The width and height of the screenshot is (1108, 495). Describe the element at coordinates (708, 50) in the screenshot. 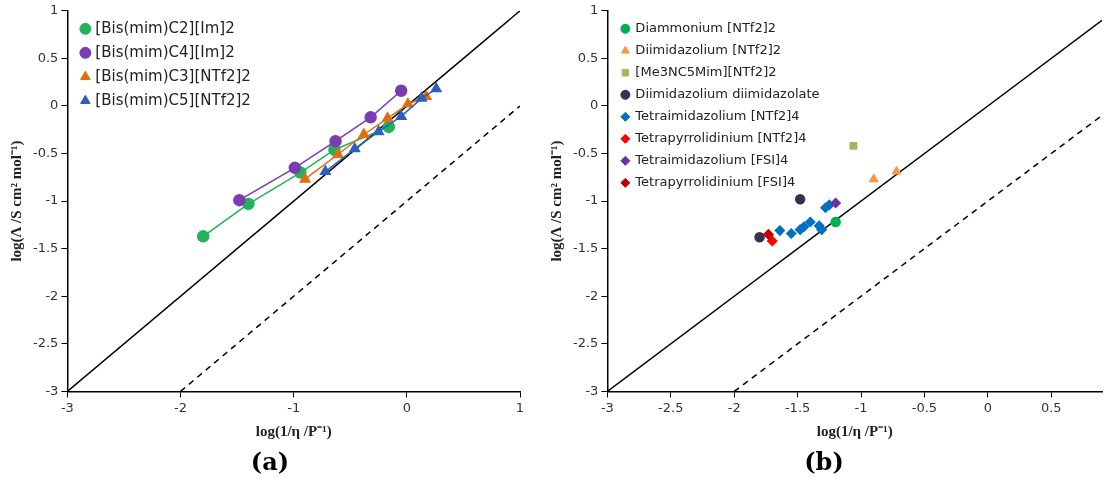

I see `legend-label: Diimidazolium [NTf2]2` at that location.